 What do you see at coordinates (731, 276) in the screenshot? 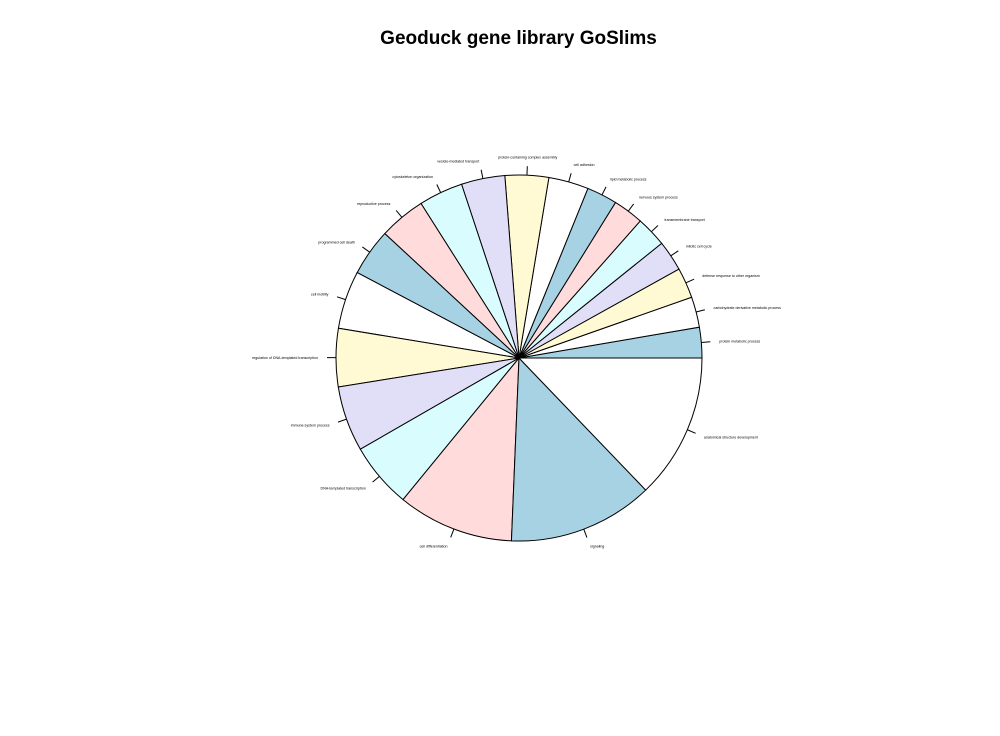
I see `slice-label: defense response to other organism` at bounding box center [731, 276].